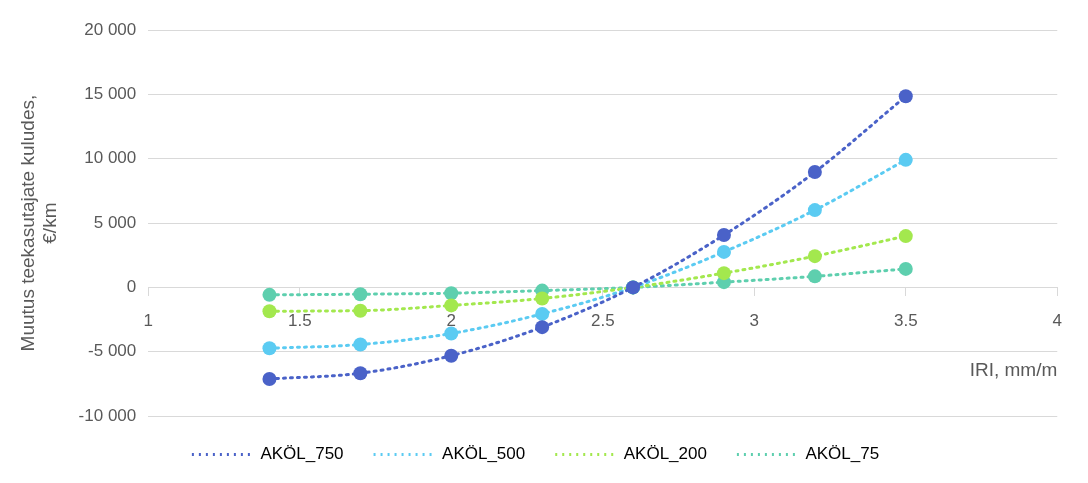 Image resolution: width=1088 pixels, height=483 pixels. I want to click on y-tick-label: 0, so click(131, 287).